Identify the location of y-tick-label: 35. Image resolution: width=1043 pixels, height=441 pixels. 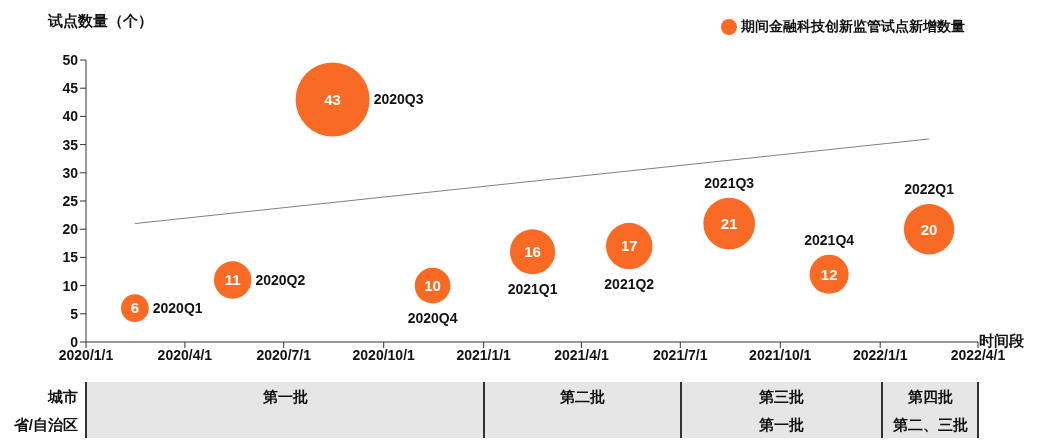
(70, 144).